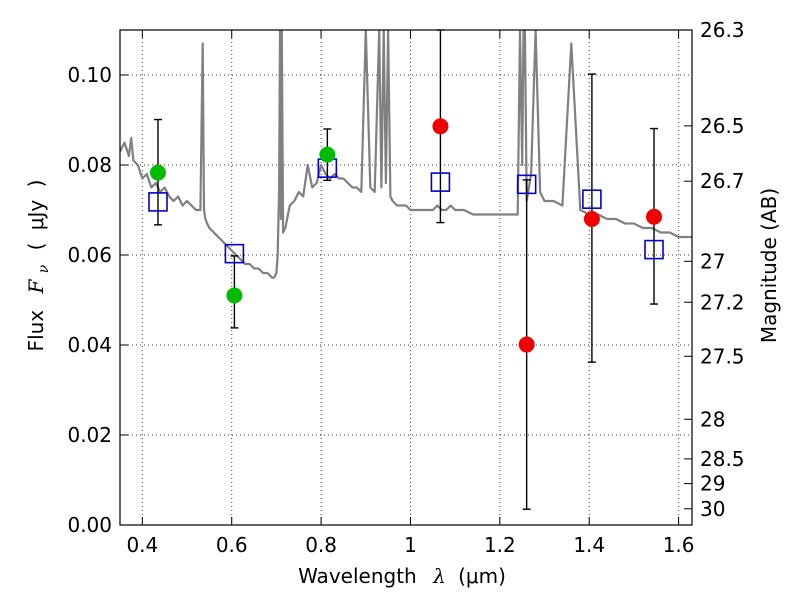  I want to click on x-tick-label: 1.4, so click(589, 545).